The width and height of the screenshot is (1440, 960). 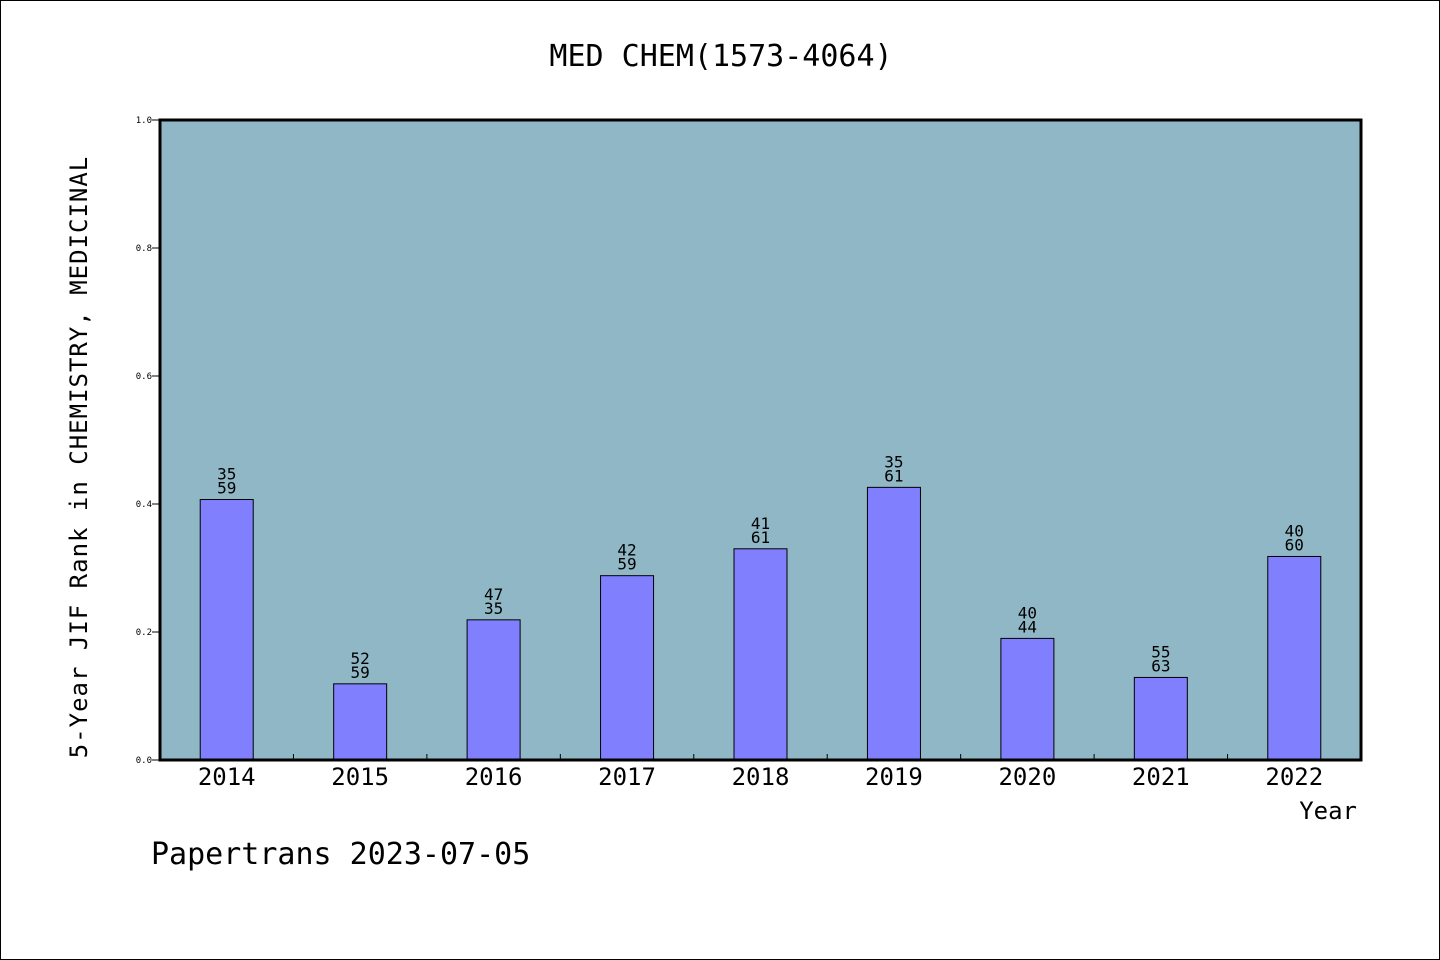 I want to click on bar-label-bottom-2018: 61, so click(x=760, y=537).